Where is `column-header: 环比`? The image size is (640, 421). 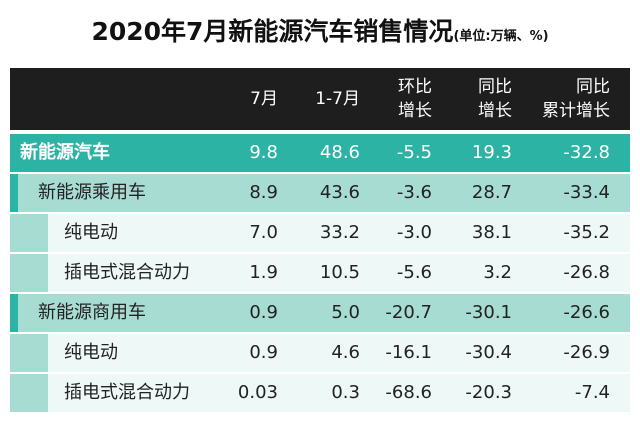 column-header: 环比 is located at coordinates (415, 87).